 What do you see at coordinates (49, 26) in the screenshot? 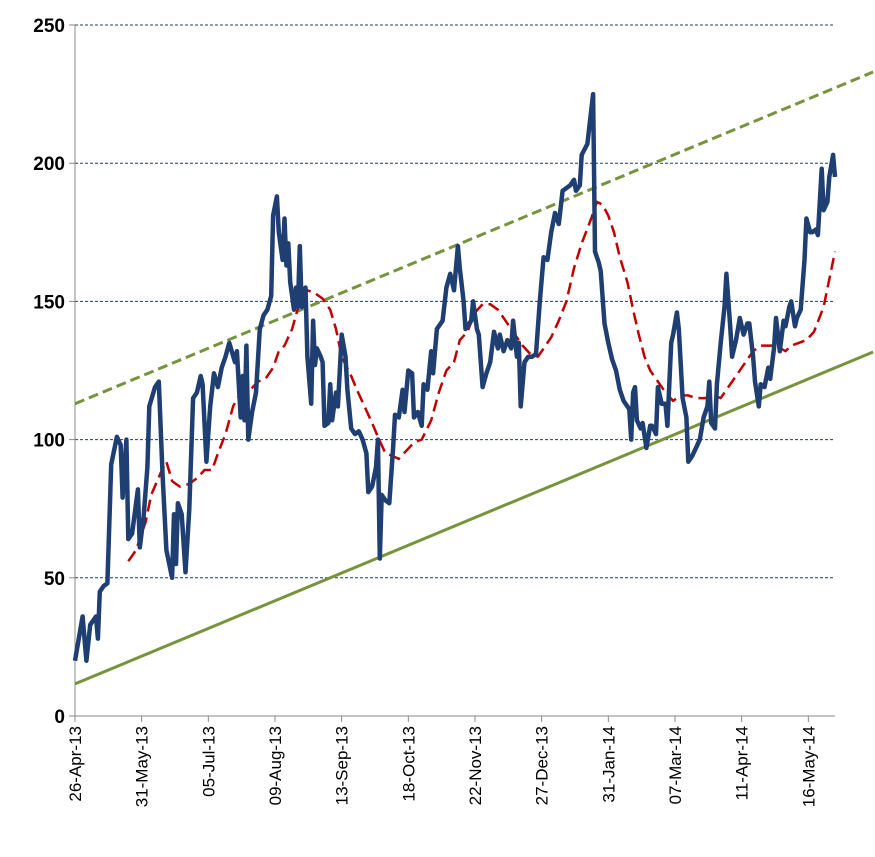
I see `y-tick-label: 250` at bounding box center [49, 26].